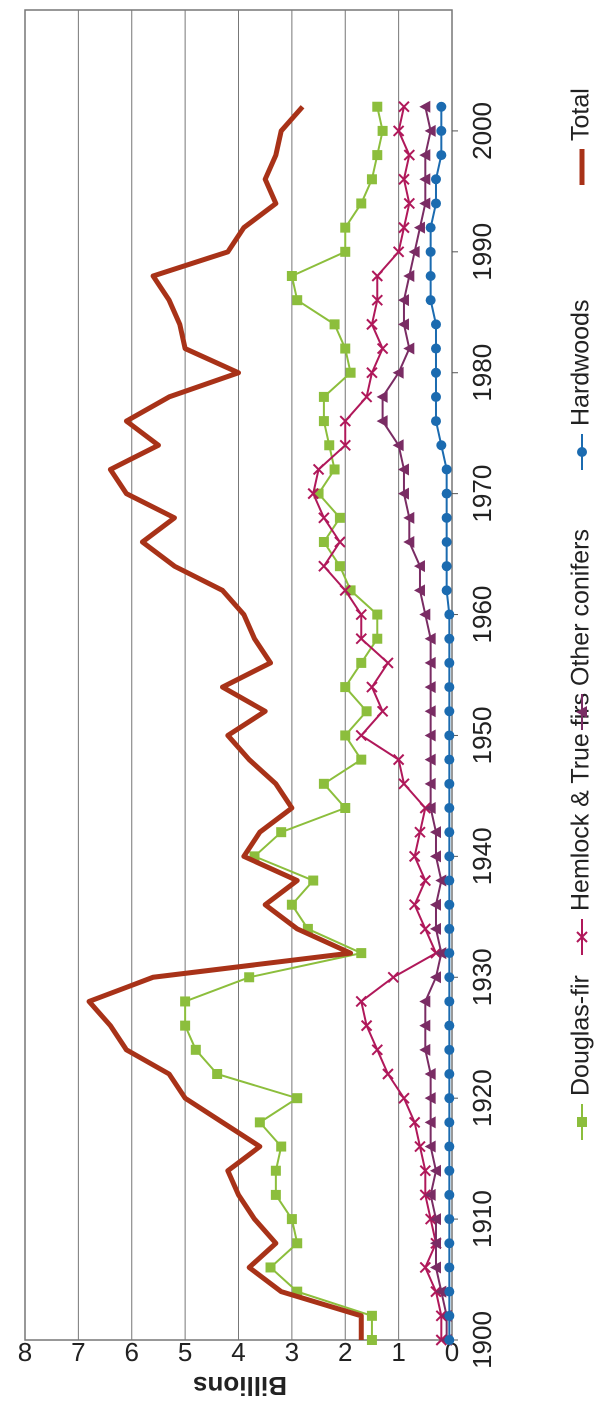  I want to click on legend-label: Hardwoods, so click(581, 363).